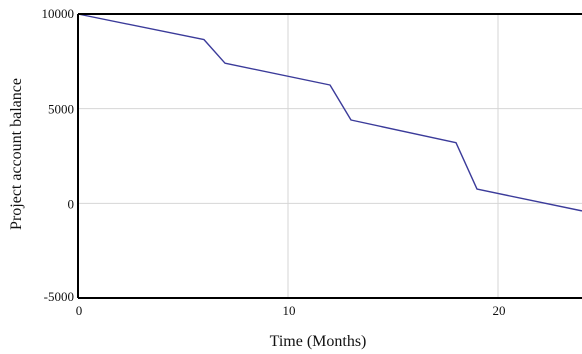 The image size is (582, 354). What do you see at coordinates (499, 310) in the screenshot?
I see `x-tick-label: 20` at bounding box center [499, 310].